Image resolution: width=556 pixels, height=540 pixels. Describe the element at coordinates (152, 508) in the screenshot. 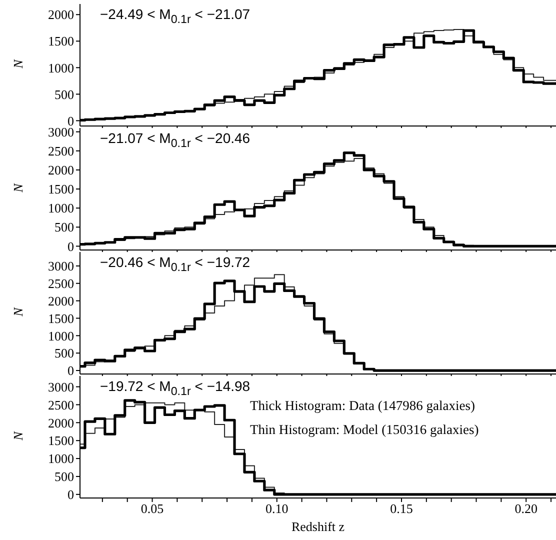

I see `x-tick-label: 0.05` at that location.